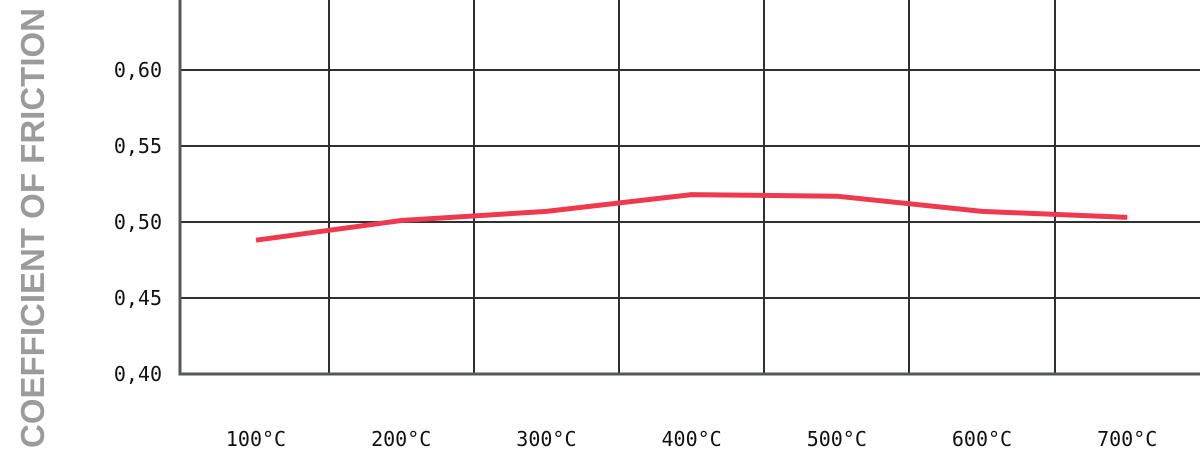  What do you see at coordinates (256, 439) in the screenshot?
I see `x-tick-label: 100°C` at bounding box center [256, 439].